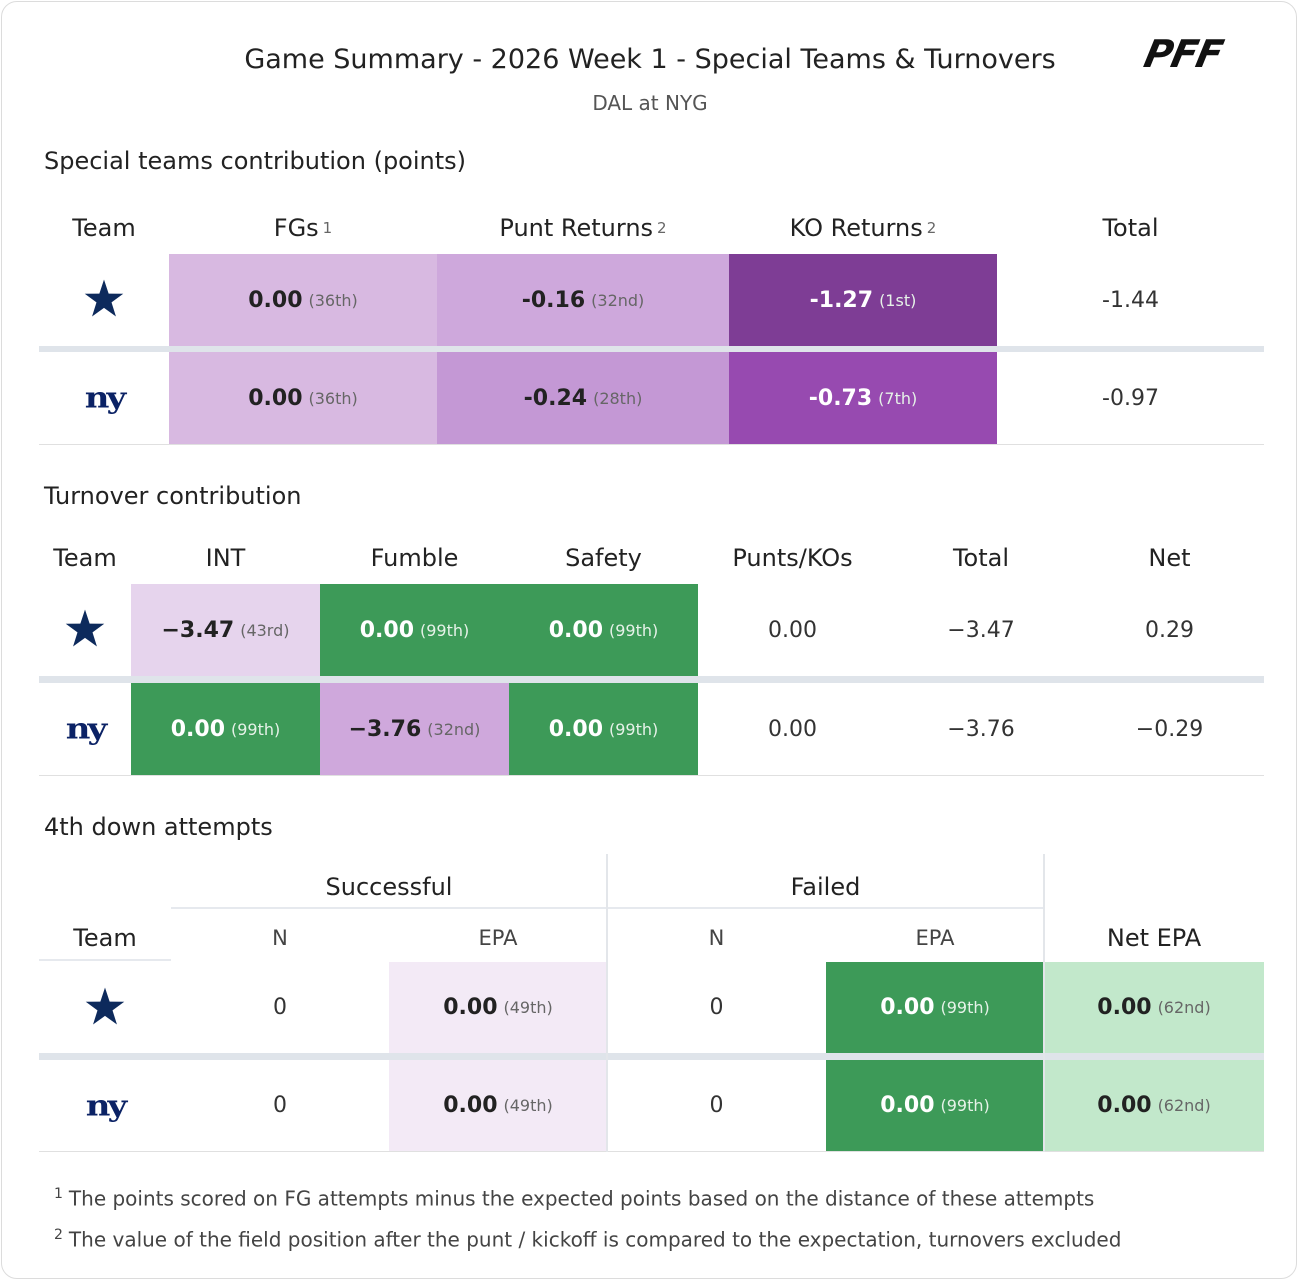 Image resolution: width=1300 pixels, height=1282 pixels. What do you see at coordinates (158, 827) in the screenshot?
I see `section-title: 4th down attempts` at bounding box center [158, 827].